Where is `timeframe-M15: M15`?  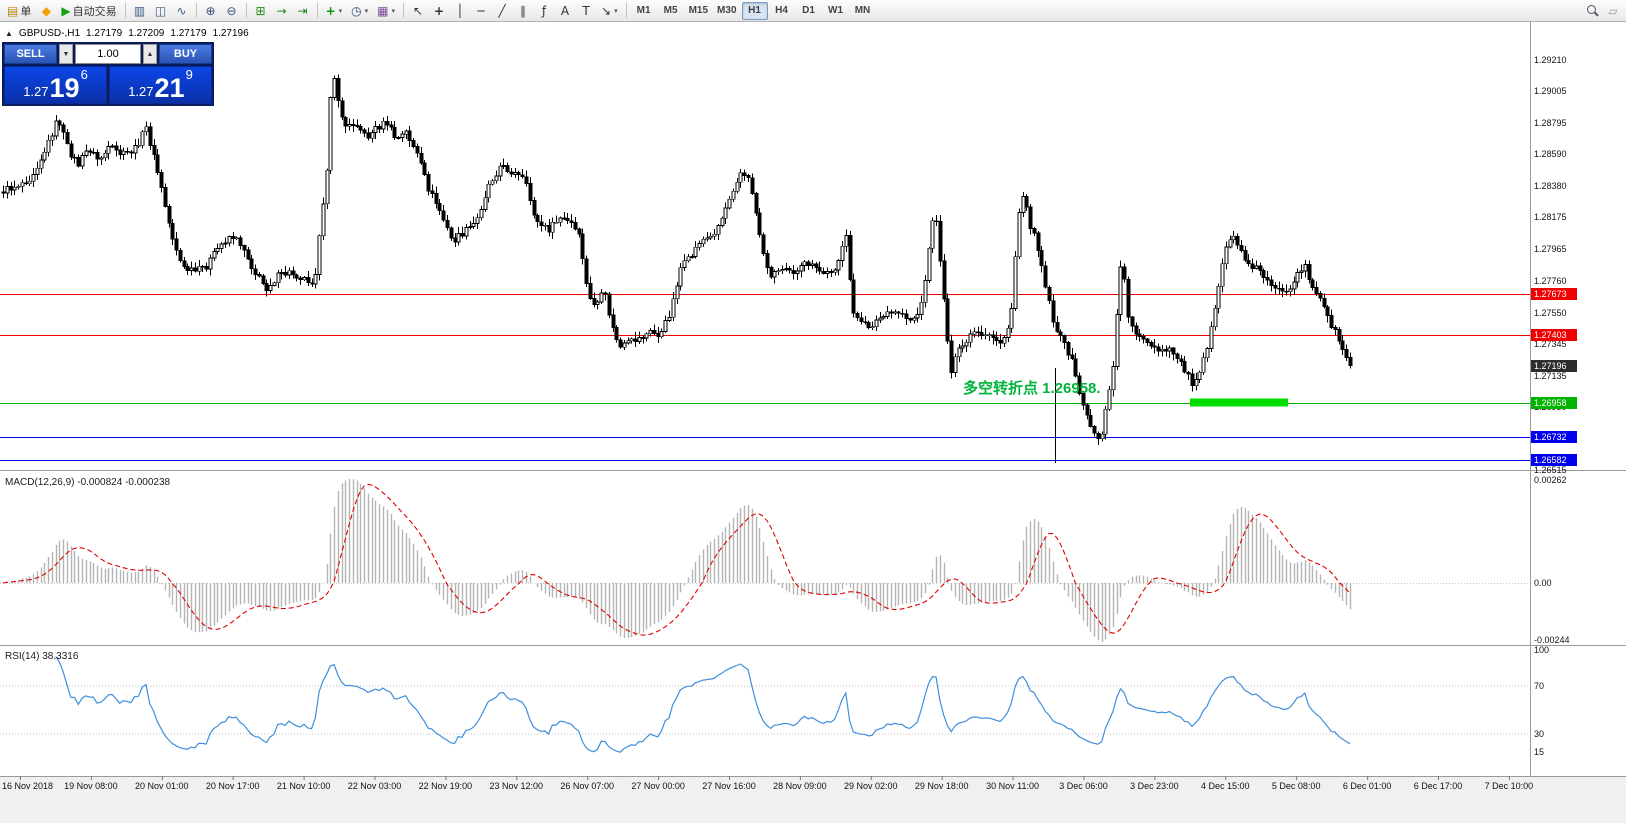 timeframe-M15: M15 is located at coordinates (698, 10).